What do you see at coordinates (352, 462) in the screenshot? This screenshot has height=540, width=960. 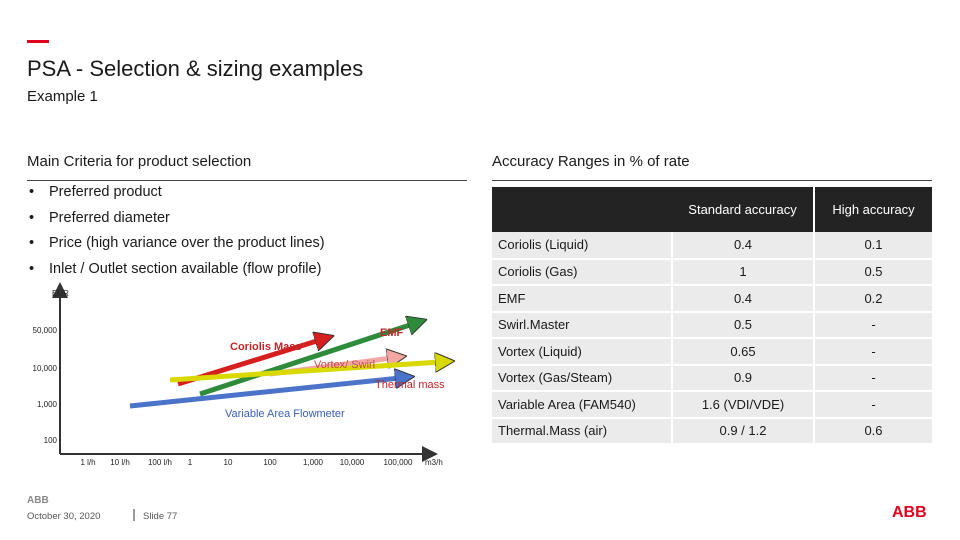 I see `x-tick-label: 10,000` at bounding box center [352, 462].